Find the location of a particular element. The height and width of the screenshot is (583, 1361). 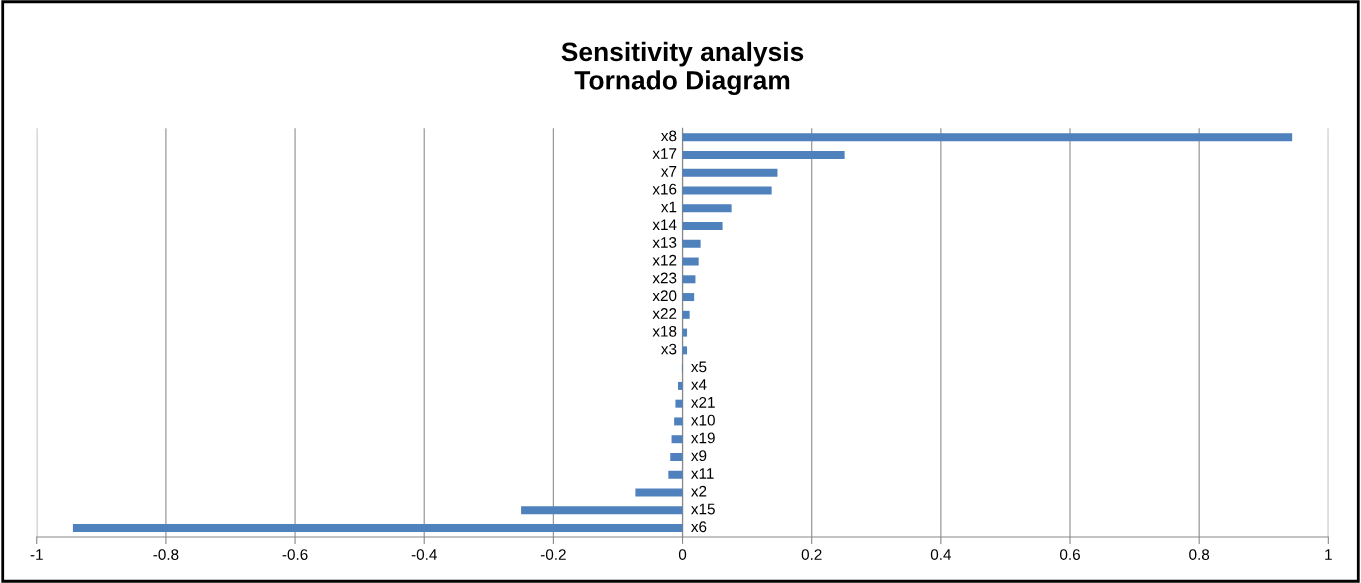

x-tick-label: -0.4 is located at coordinates (424, 554).